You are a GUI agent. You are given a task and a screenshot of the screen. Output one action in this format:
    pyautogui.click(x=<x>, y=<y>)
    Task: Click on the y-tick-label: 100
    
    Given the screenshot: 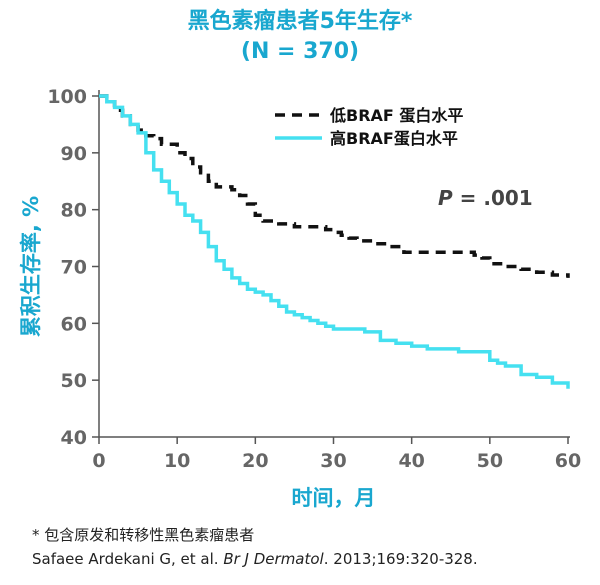 What is the action you would take?
    pyautogui.click(x=67, y=97)
    